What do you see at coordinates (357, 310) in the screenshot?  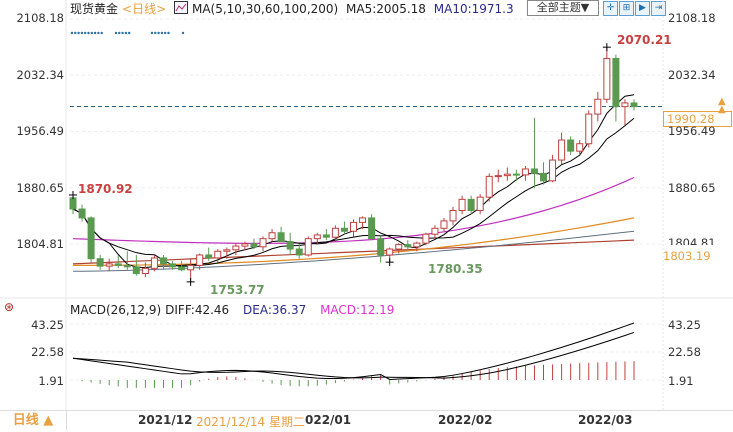 I see `macd-value: MACD:12.19` at bounding box center [357, 310].